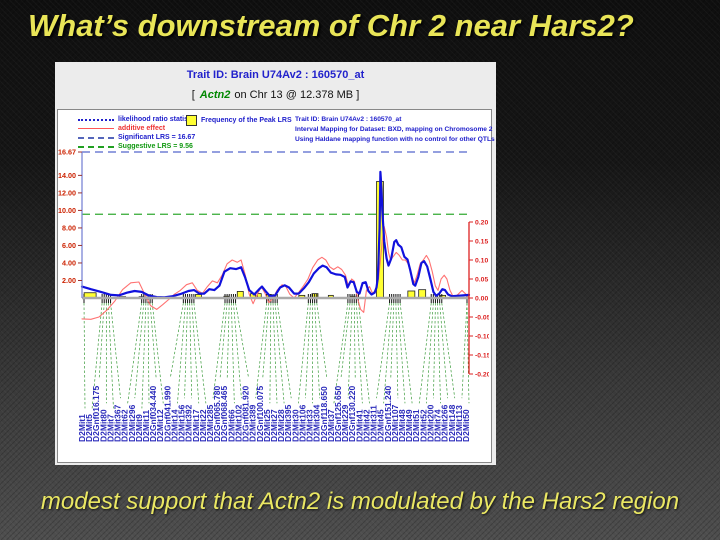 This screenshot has height=540, width=720. I want to click on svg-text: -0.15, so click(482, 355).